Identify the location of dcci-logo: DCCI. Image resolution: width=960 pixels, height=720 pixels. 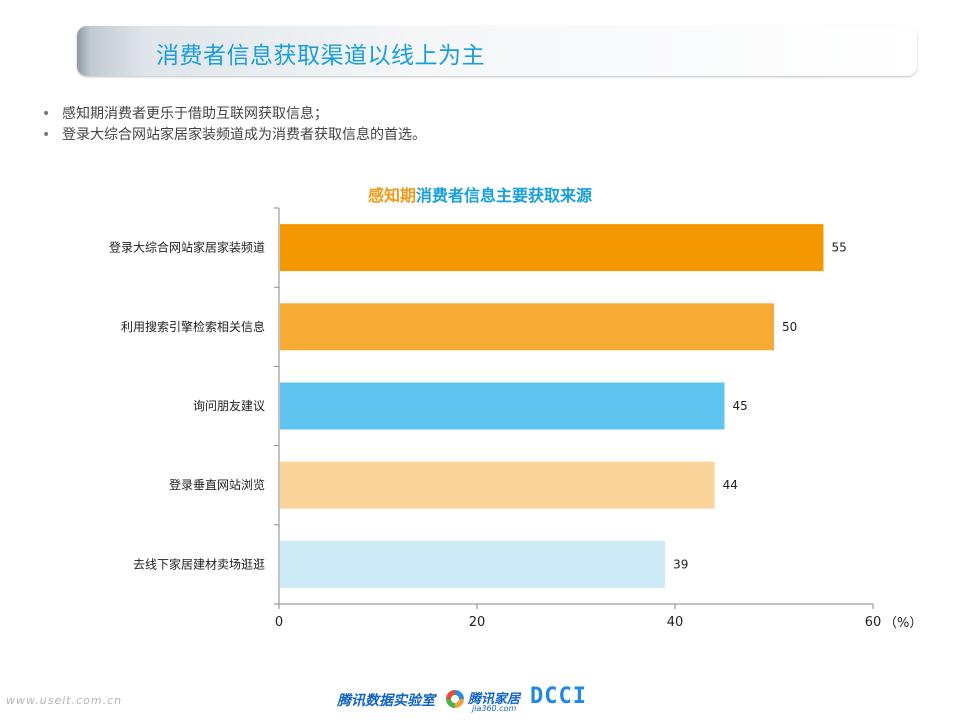
(558, 696).